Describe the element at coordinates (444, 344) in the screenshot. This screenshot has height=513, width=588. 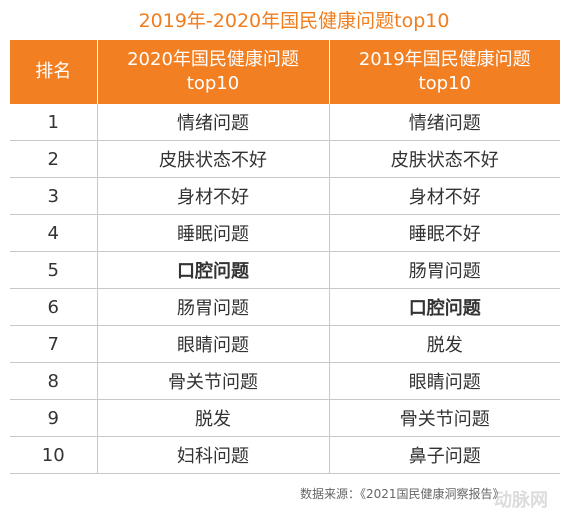
I see `issue-2019-cell: 脱发` at that location.